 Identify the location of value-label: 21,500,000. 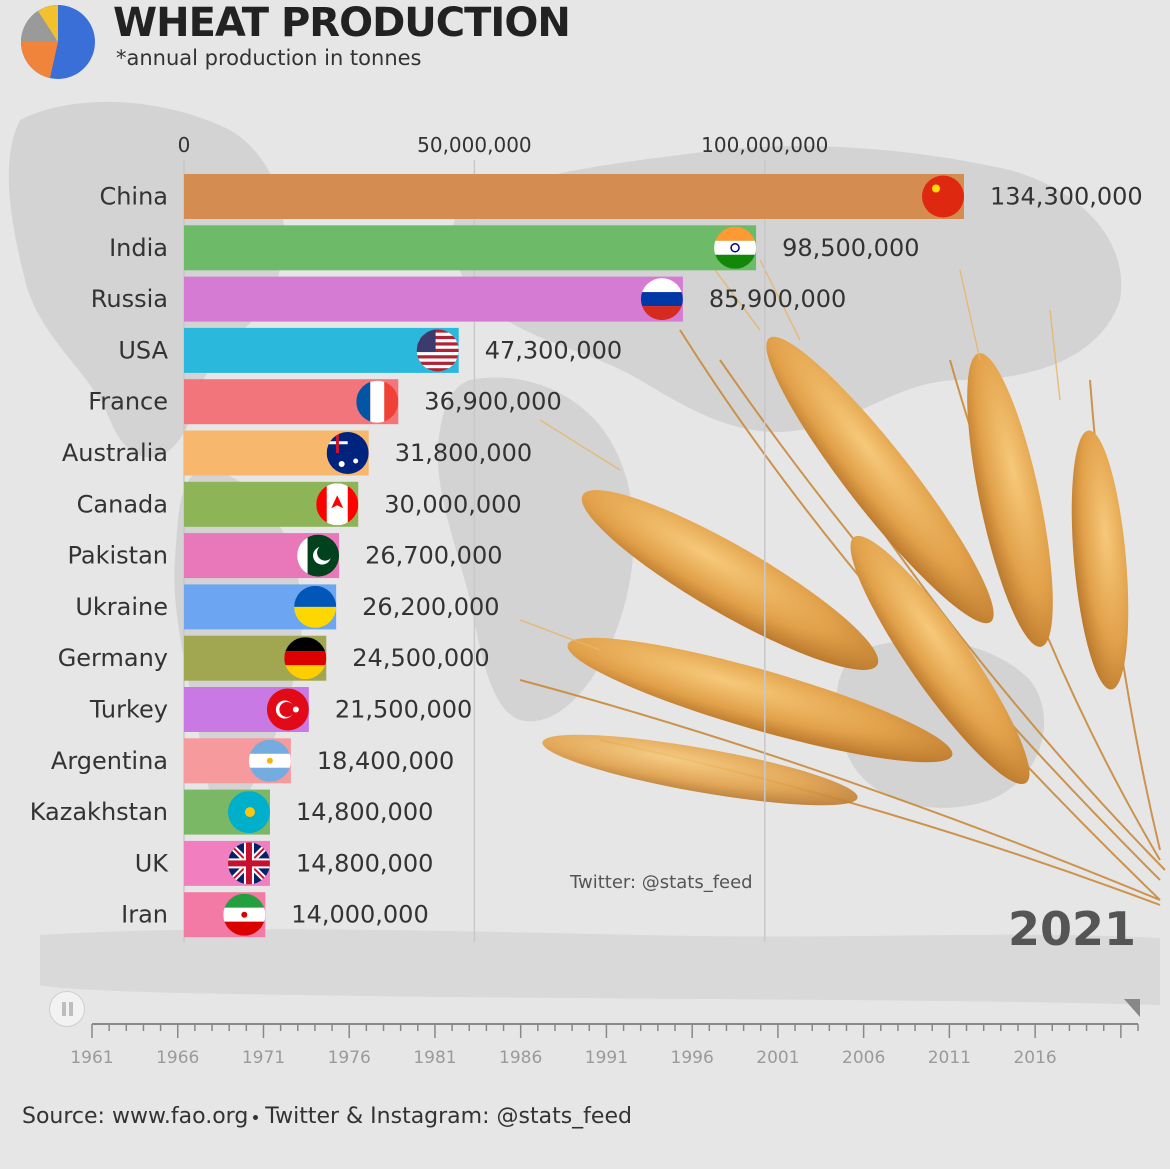
(403, 710).